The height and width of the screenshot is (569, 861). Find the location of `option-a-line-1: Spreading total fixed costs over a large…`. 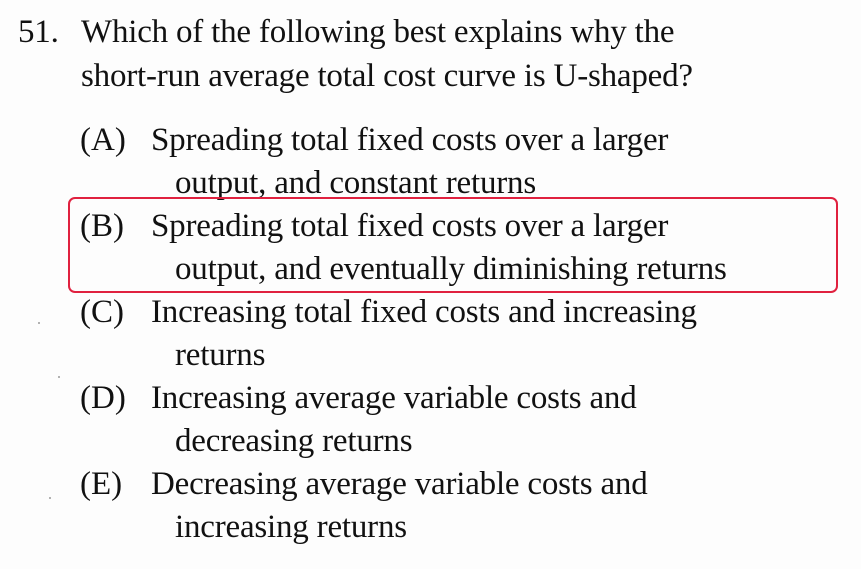

option-a-line-1: Spreading total fixed costs over a large… is located at coordinates (410, 140).